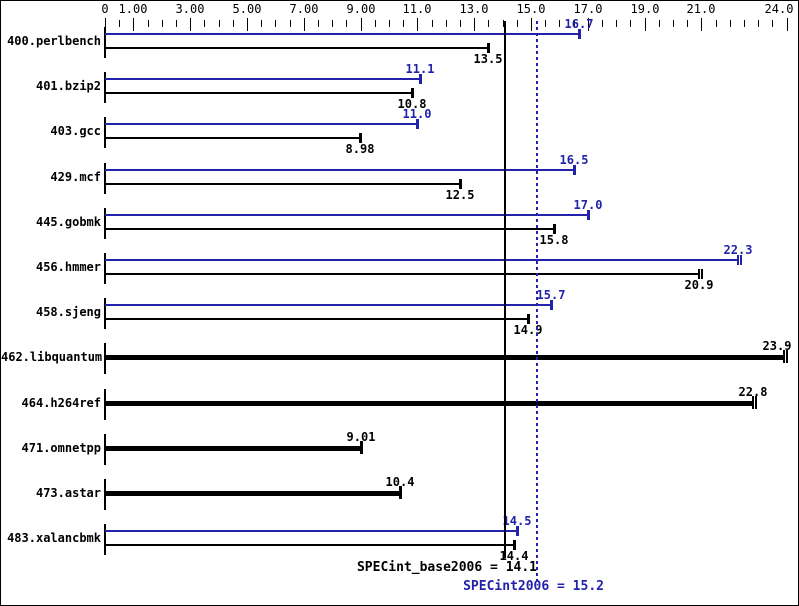 Image resolution: width=799 pixels, height=606 pixels. What do you see at coordinates (360, 149) in the screenshot?
I see `base-value-label: 8.98` at bounding box center [360, 149].